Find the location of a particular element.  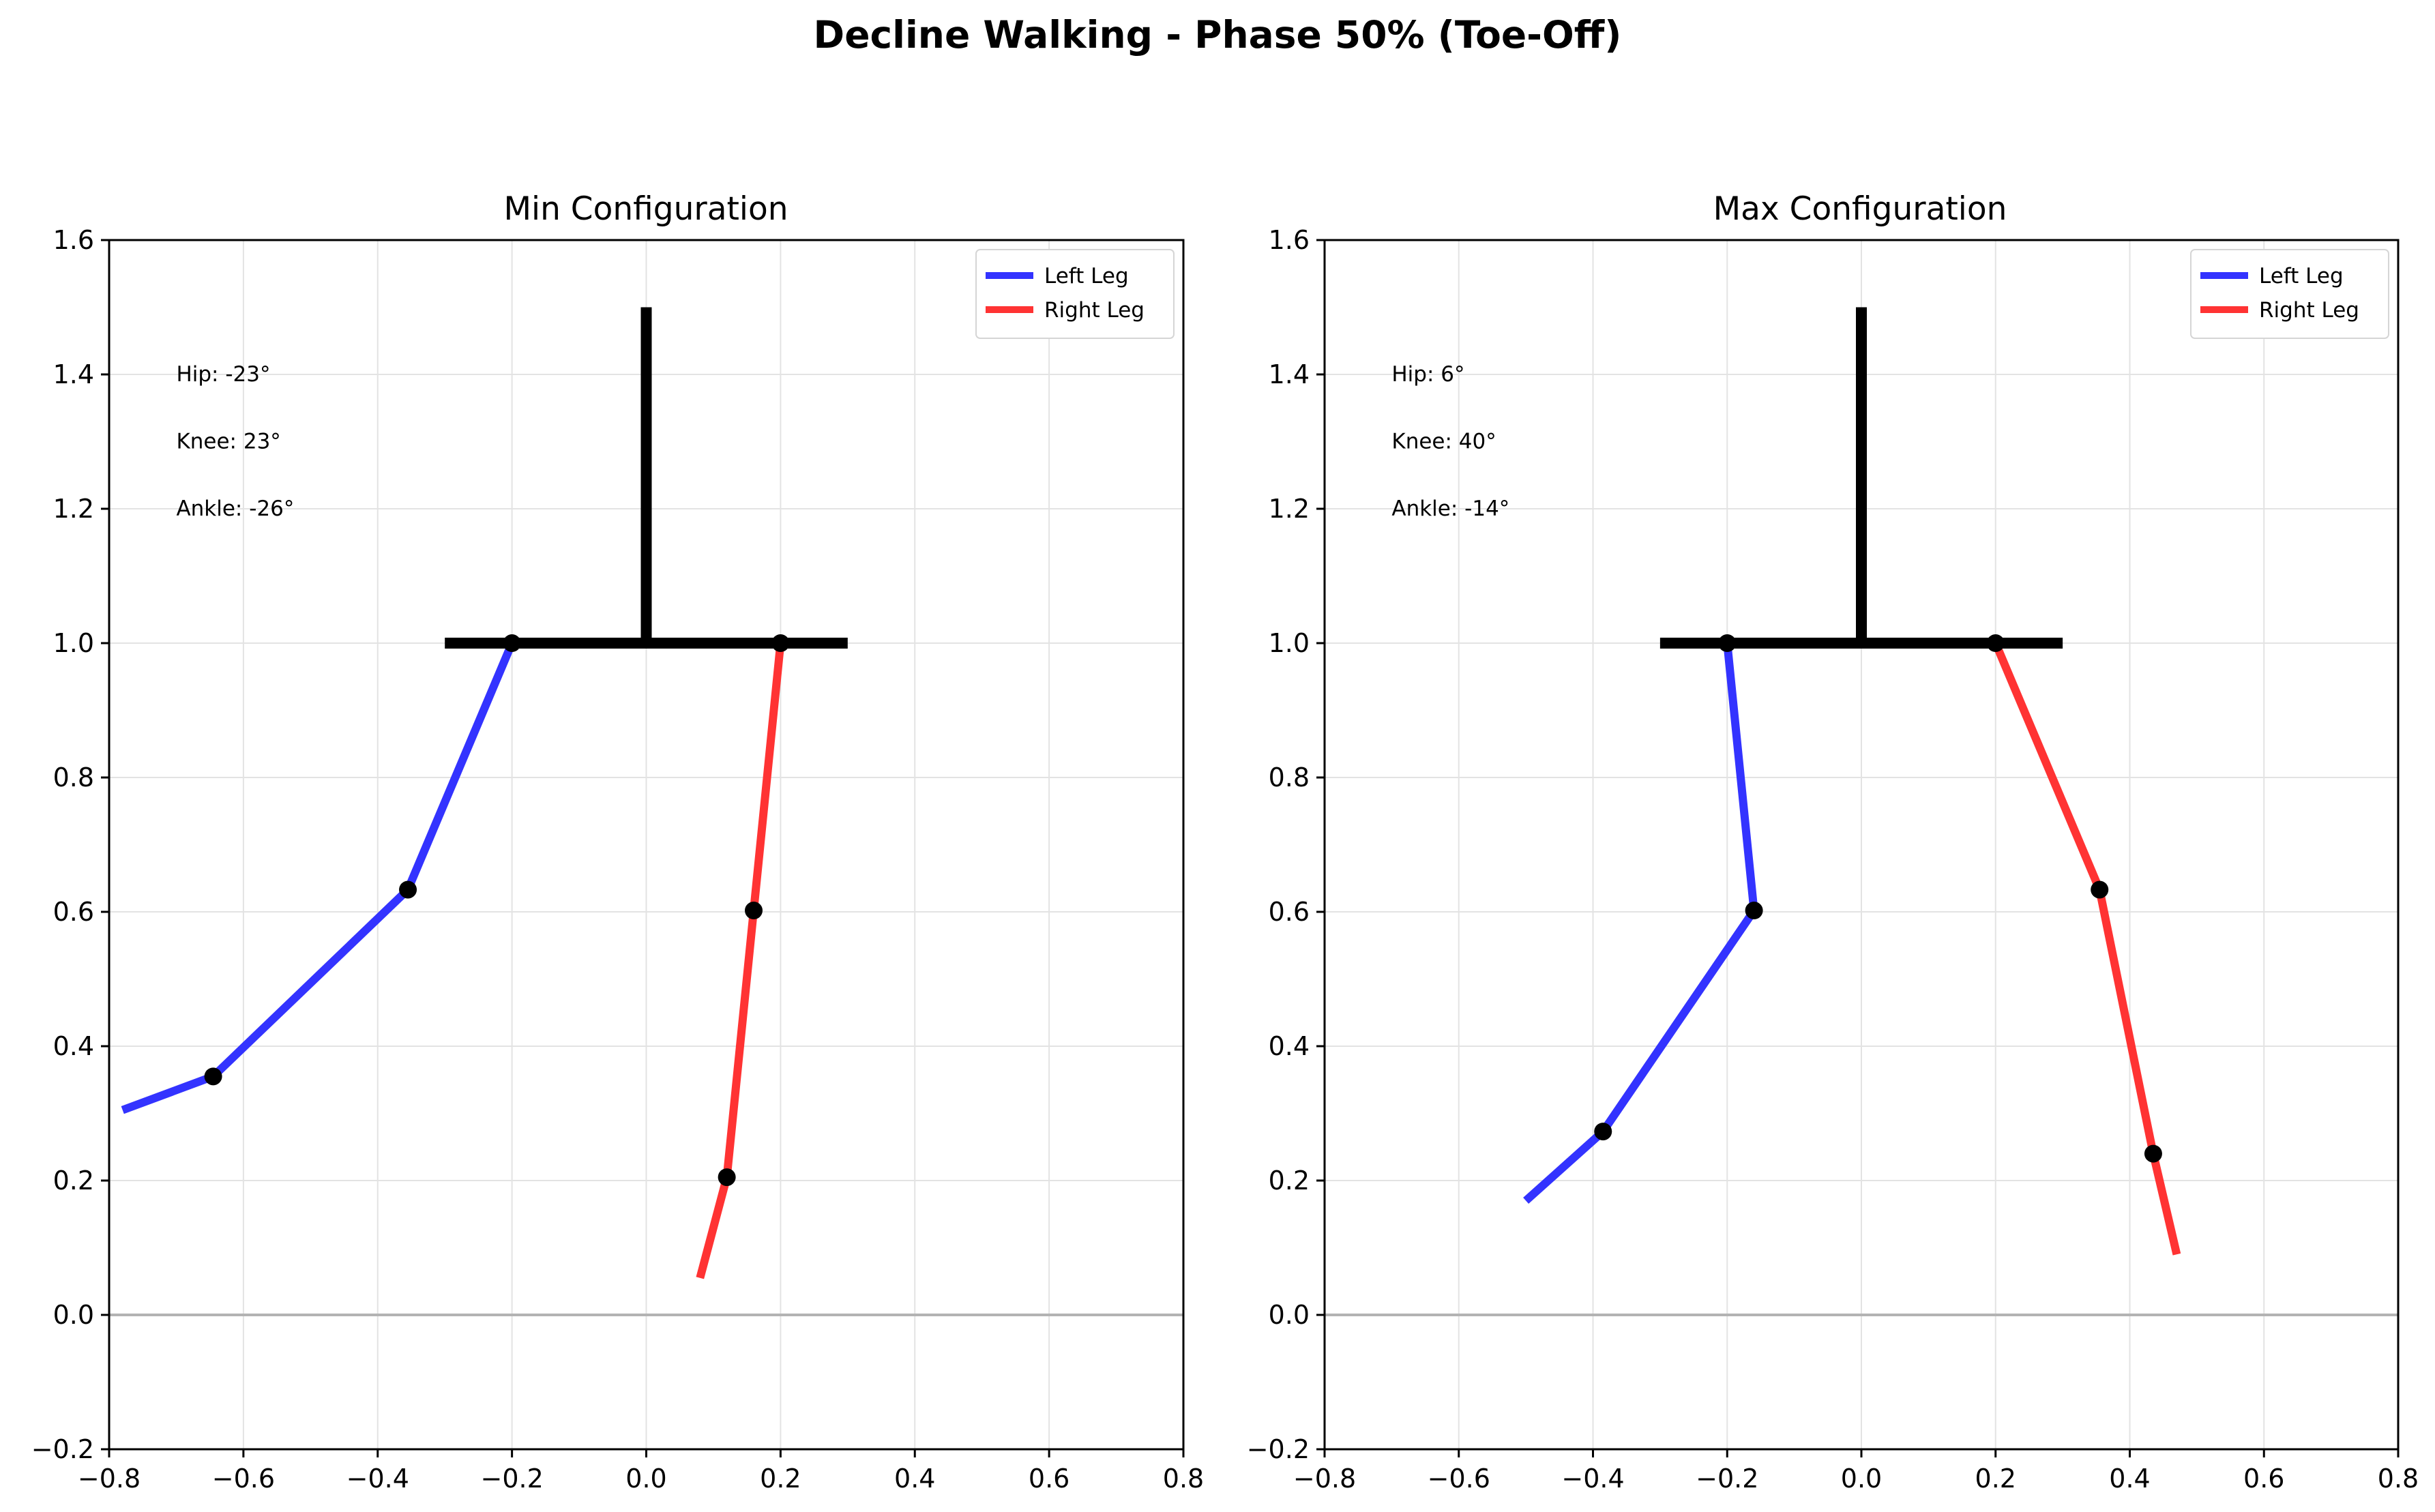

figure-title: Decline Walking - Phase 50% (Toe-Off) is located at coordinates (1218, 35).